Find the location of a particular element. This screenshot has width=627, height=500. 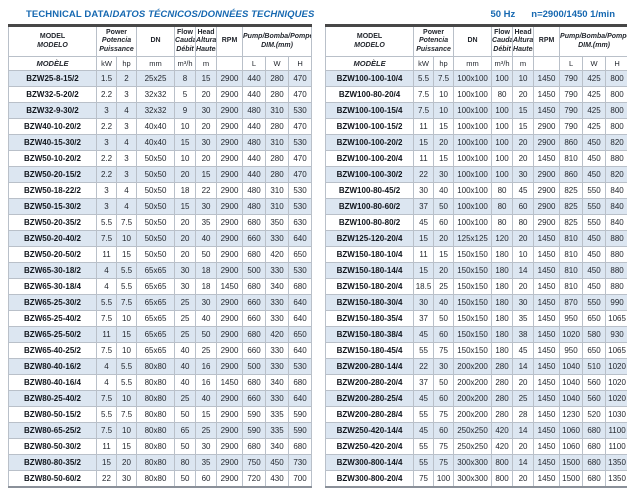

cell-value: 590 is located at coordinates (254, 414).